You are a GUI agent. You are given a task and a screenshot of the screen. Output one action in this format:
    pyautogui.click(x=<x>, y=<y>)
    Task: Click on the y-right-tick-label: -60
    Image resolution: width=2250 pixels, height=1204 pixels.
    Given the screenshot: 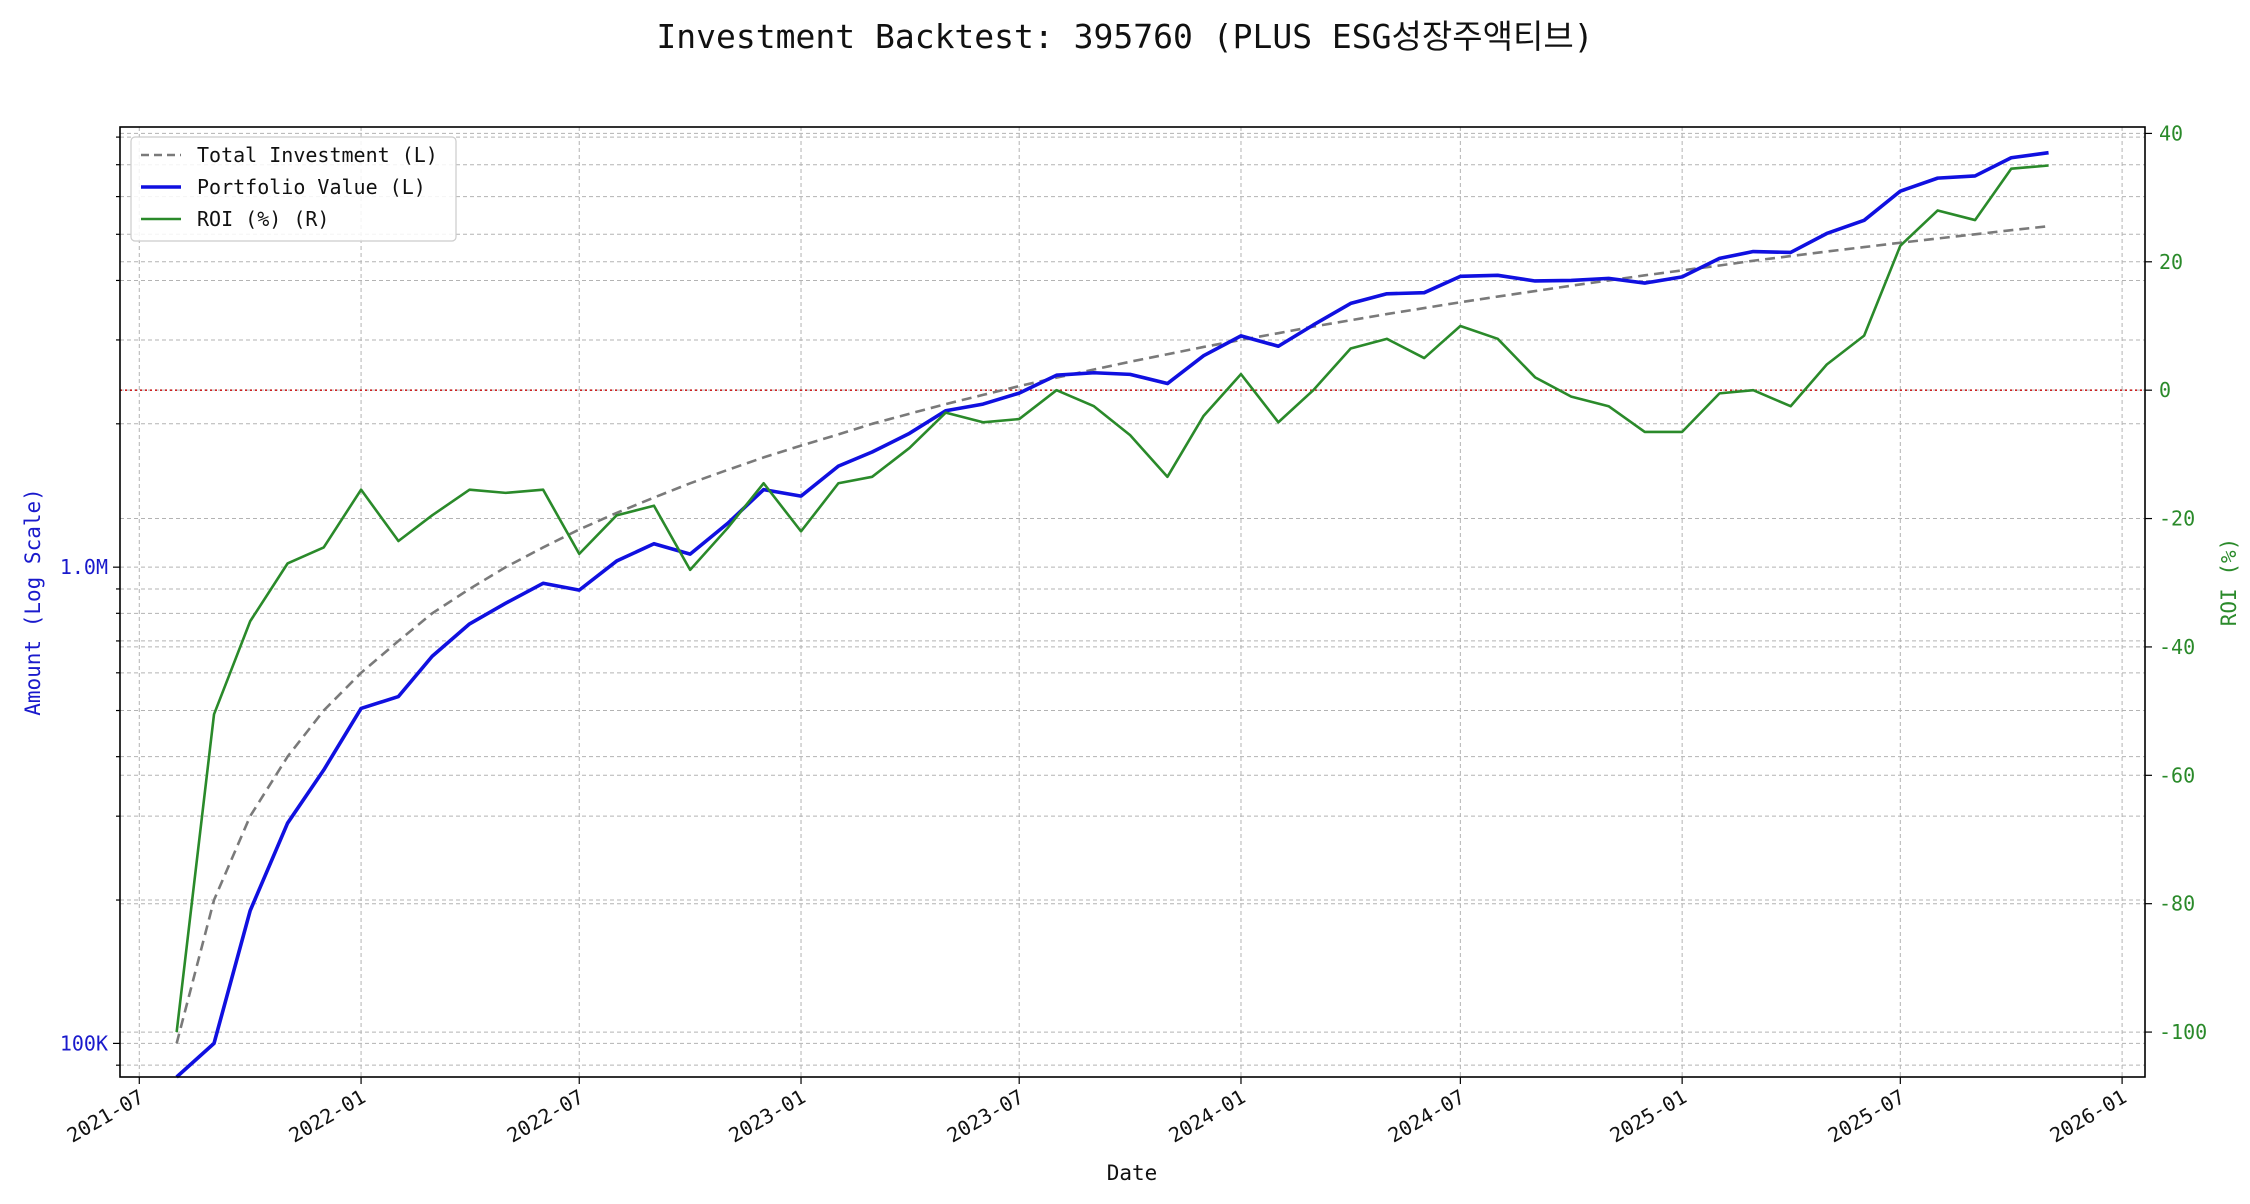 What is the action you would take?
    pyautogui.click(x=2177, y=775)
    